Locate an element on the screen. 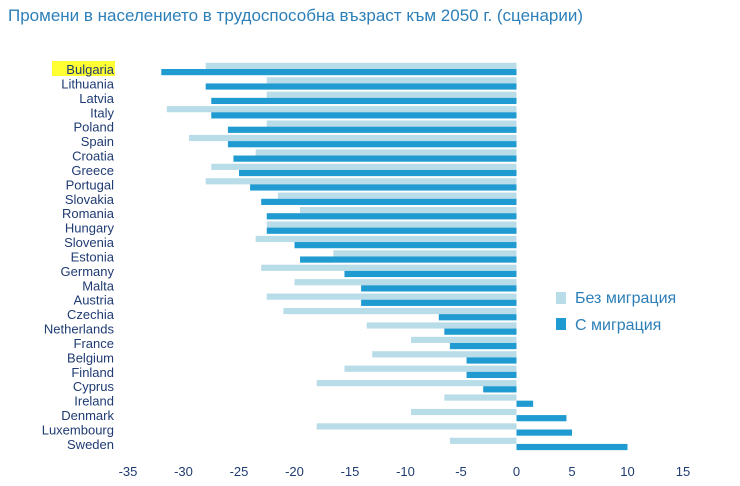 Image resolution: width=740 pixels, height=486 pixels. category-label-austria: Austria is located at coordinates (94, 300).